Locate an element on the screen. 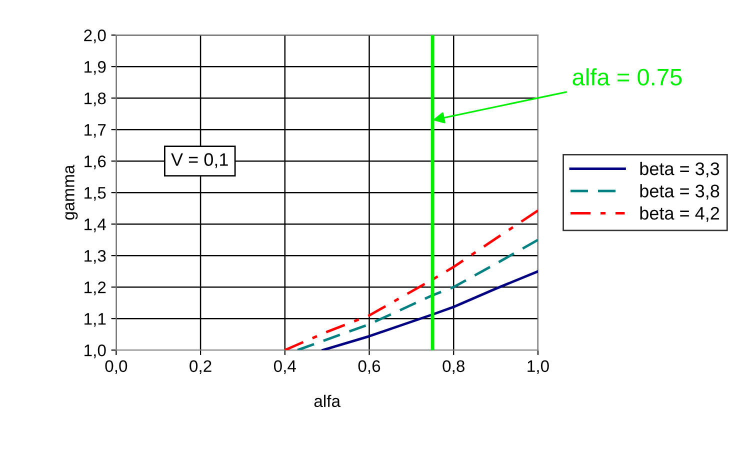  x-tick-label: 0,2 is located at coordinates (201, 367).